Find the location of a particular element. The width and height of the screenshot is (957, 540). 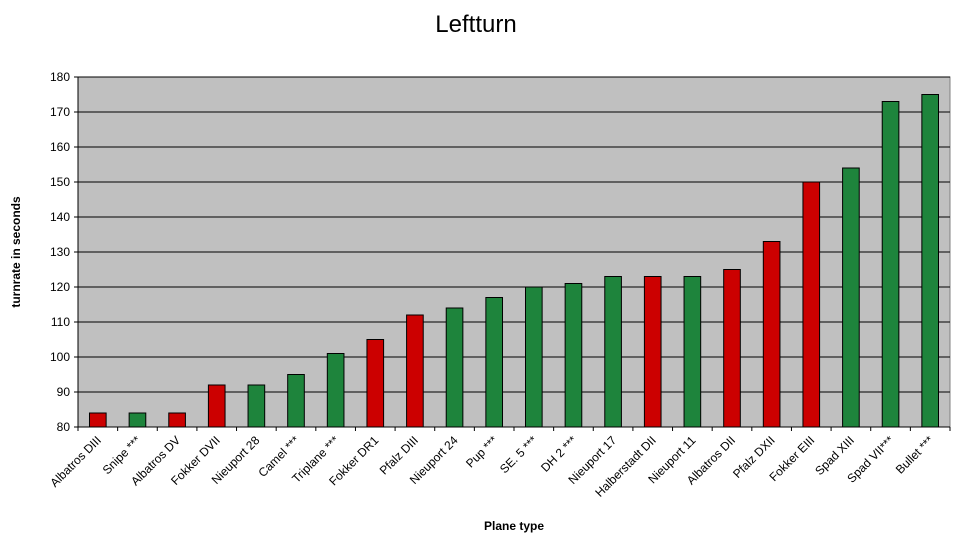

x-tick-label: Bullet *** is located at coordinates (915, 455).